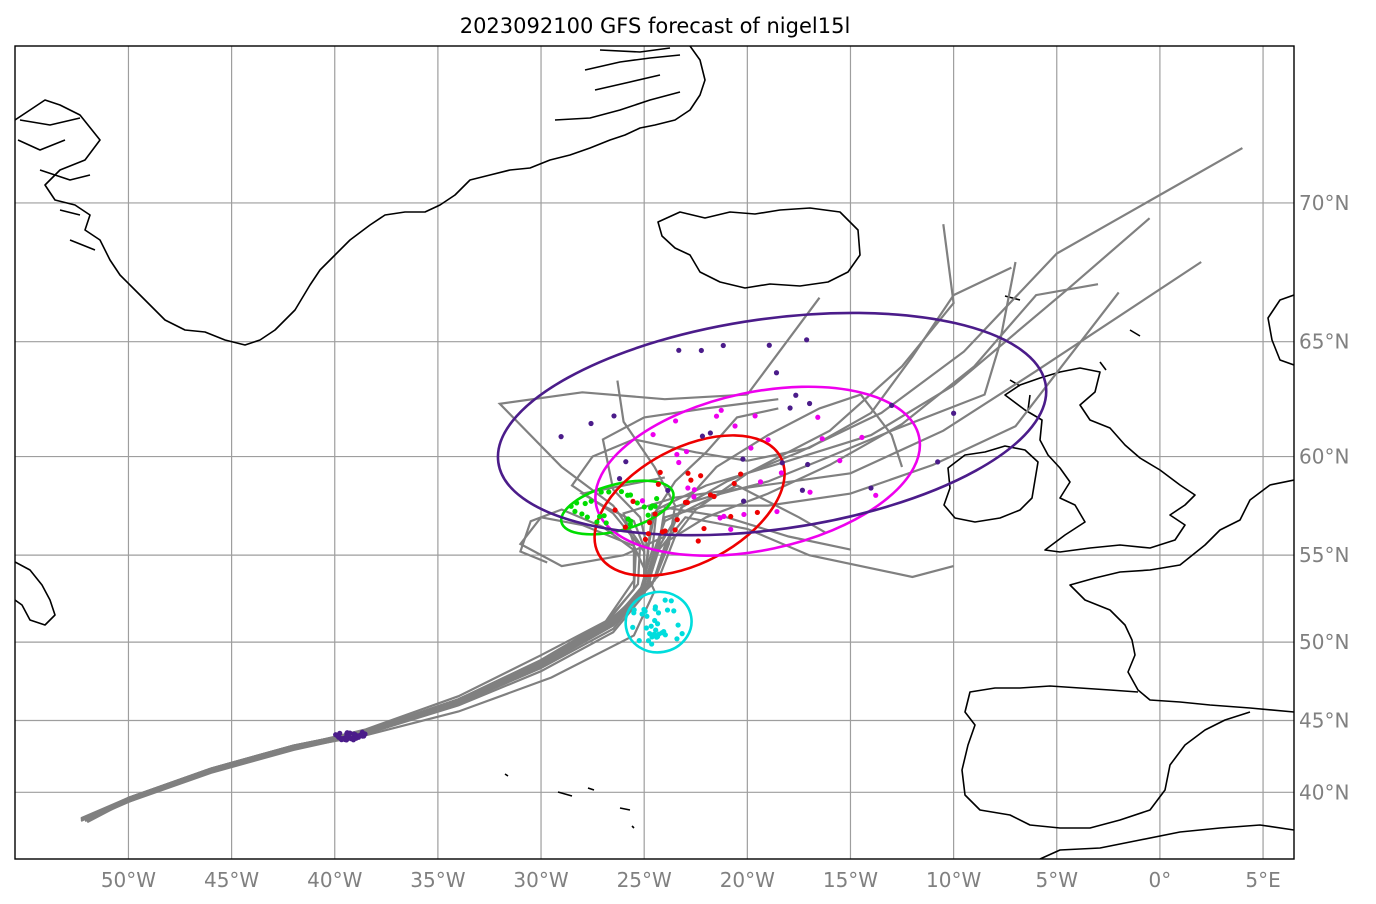 This screenshot has height=904, width=1376. Describe the element at coordinates (1181, 596) in the screenshot. I see `coastline-europe-north` at that location.